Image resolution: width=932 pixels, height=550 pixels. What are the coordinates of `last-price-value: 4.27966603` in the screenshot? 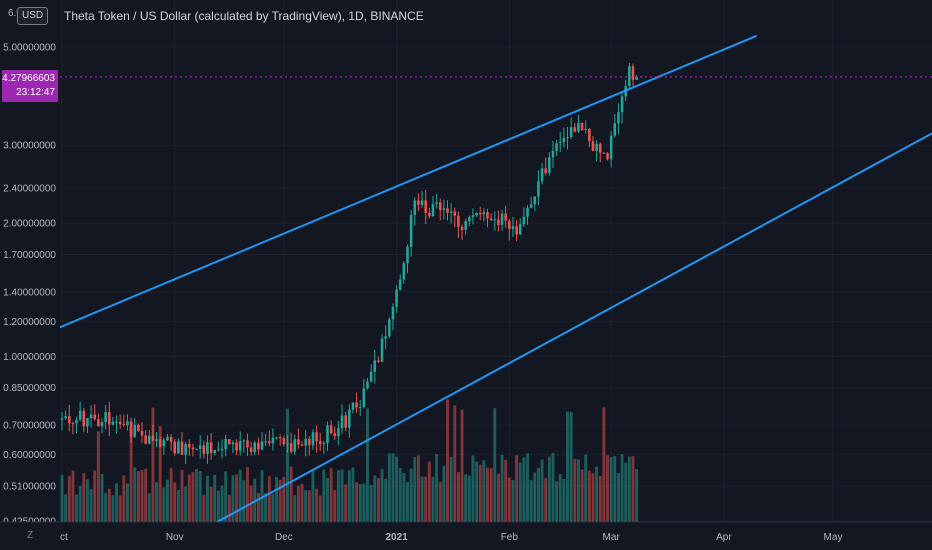 It's located at (28, 78).